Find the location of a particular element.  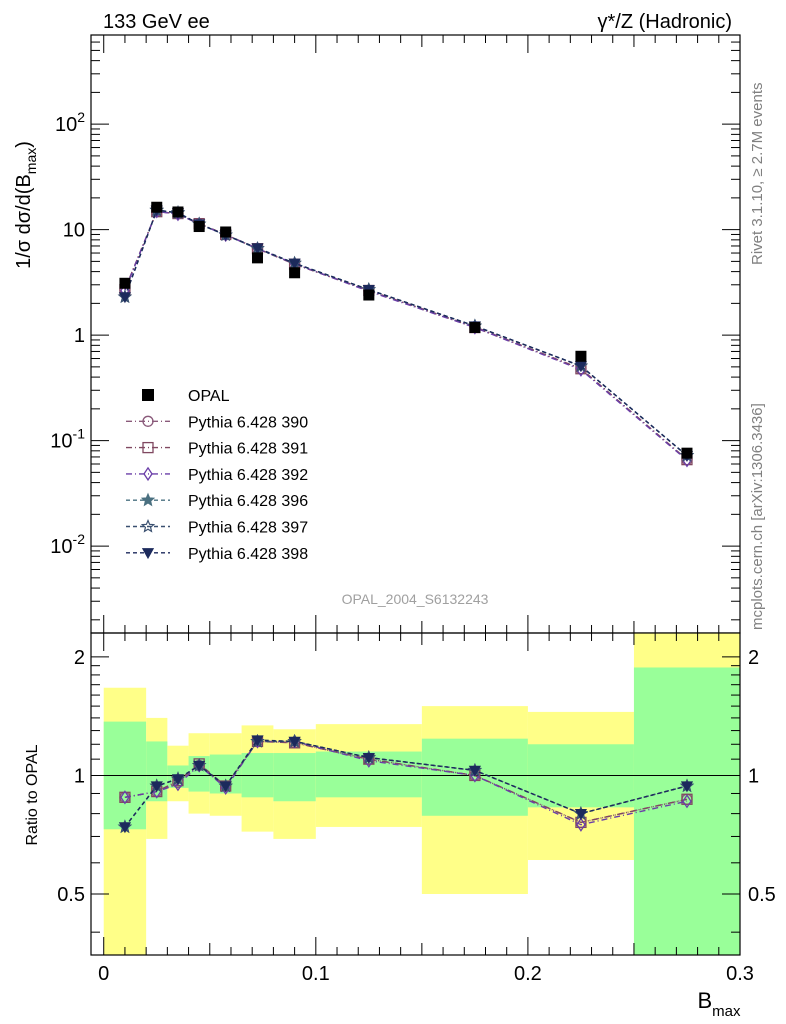

legend-label: Pythia 6.428 398 is located at coordinates (248, 554).